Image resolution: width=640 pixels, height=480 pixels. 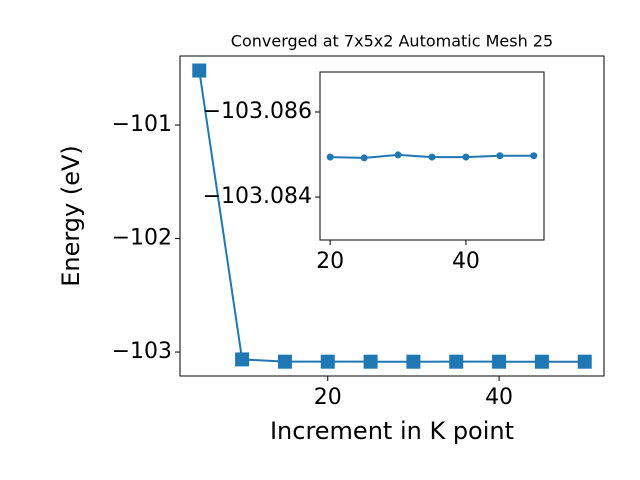 I want to click on x-axis-label: Increment in K point, so click(x=392, y=431).